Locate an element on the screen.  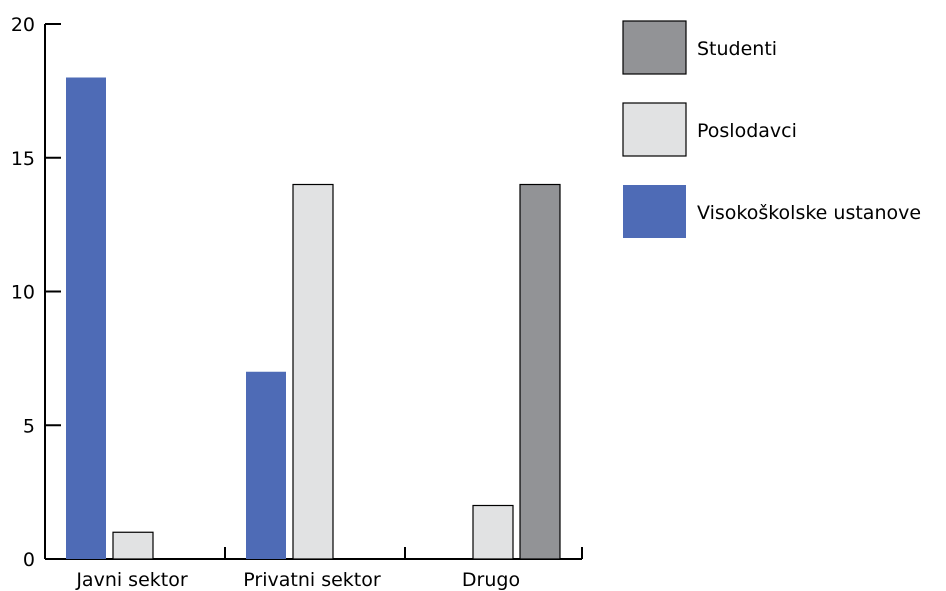
y-tick-label: 0 is located at coordinates (29, 560).